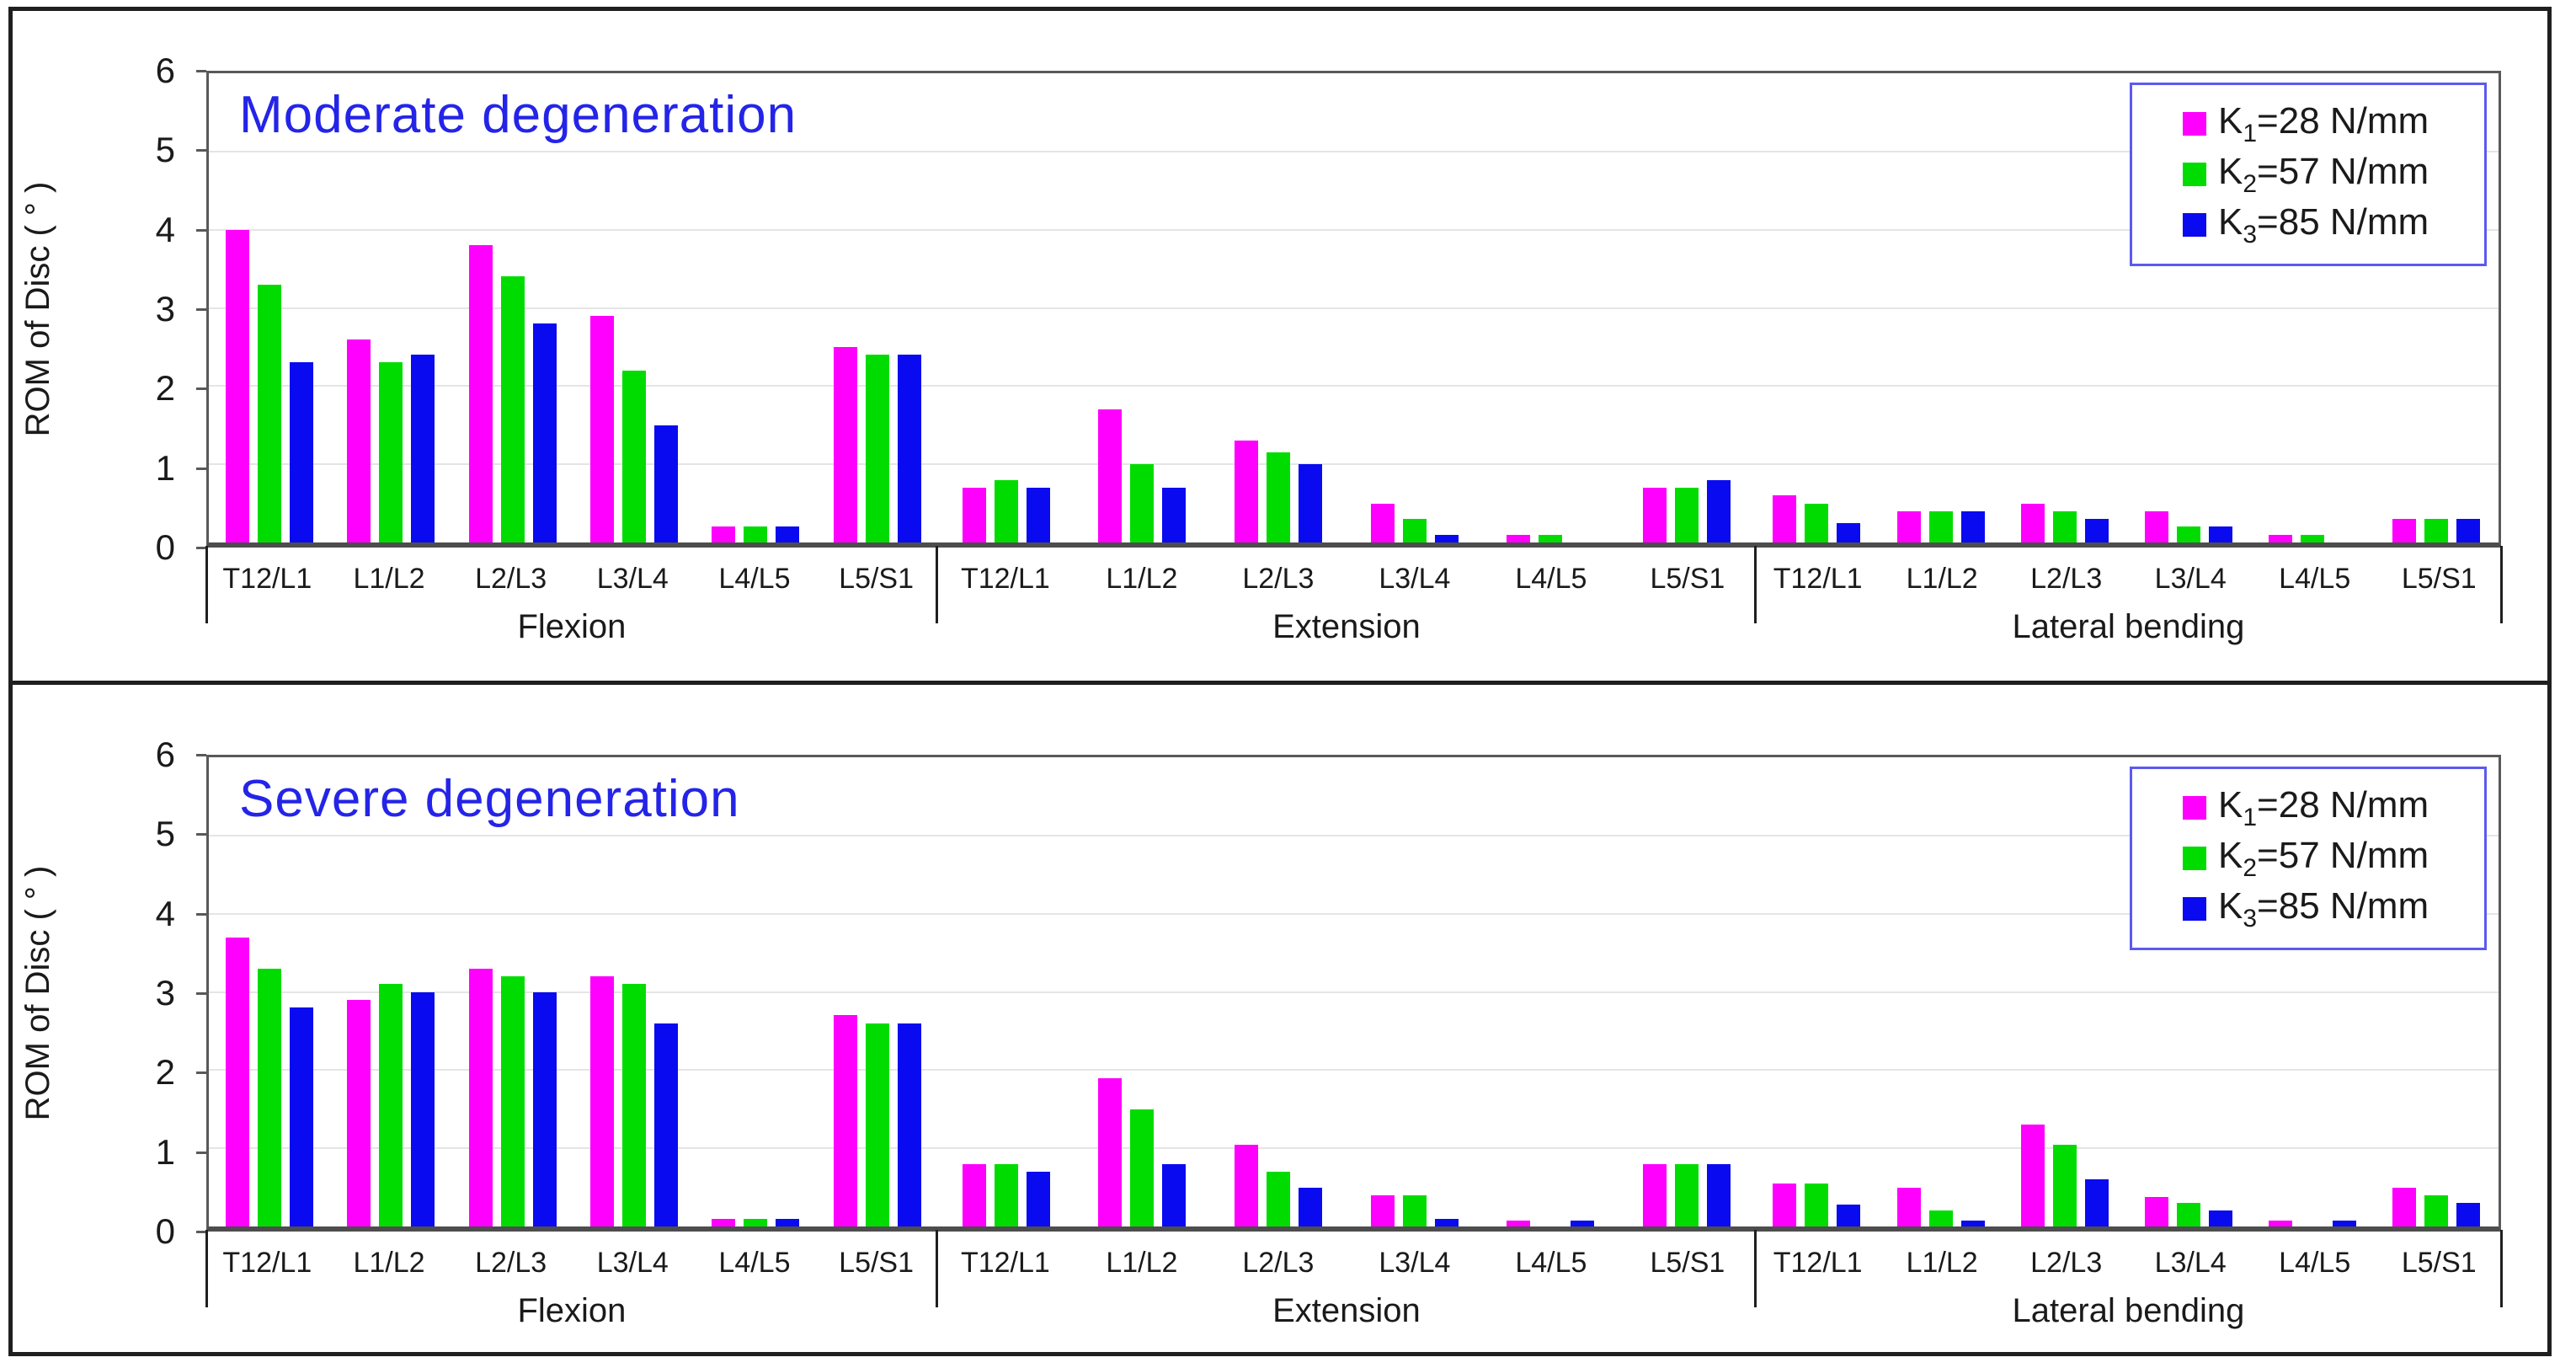 The image size is (2576, 1368). Describe the element at coordinates (2194, 174) in the screenshot. I see `legend-swatch` at that location.